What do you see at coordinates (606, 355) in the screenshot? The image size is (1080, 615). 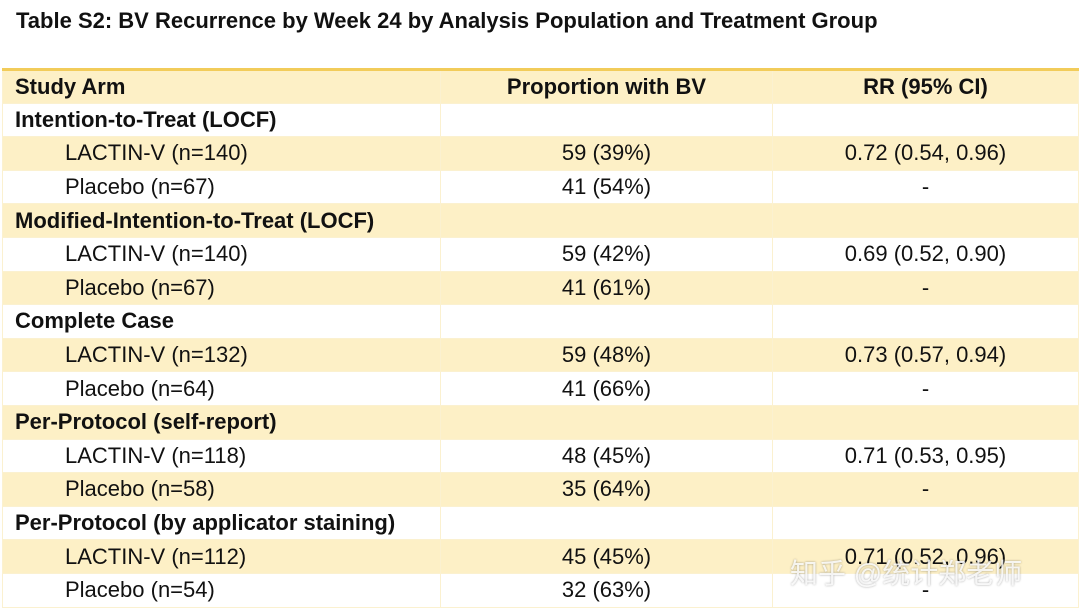 I see `table-cell: 59 (48%)` at bounding box center [606, 355].